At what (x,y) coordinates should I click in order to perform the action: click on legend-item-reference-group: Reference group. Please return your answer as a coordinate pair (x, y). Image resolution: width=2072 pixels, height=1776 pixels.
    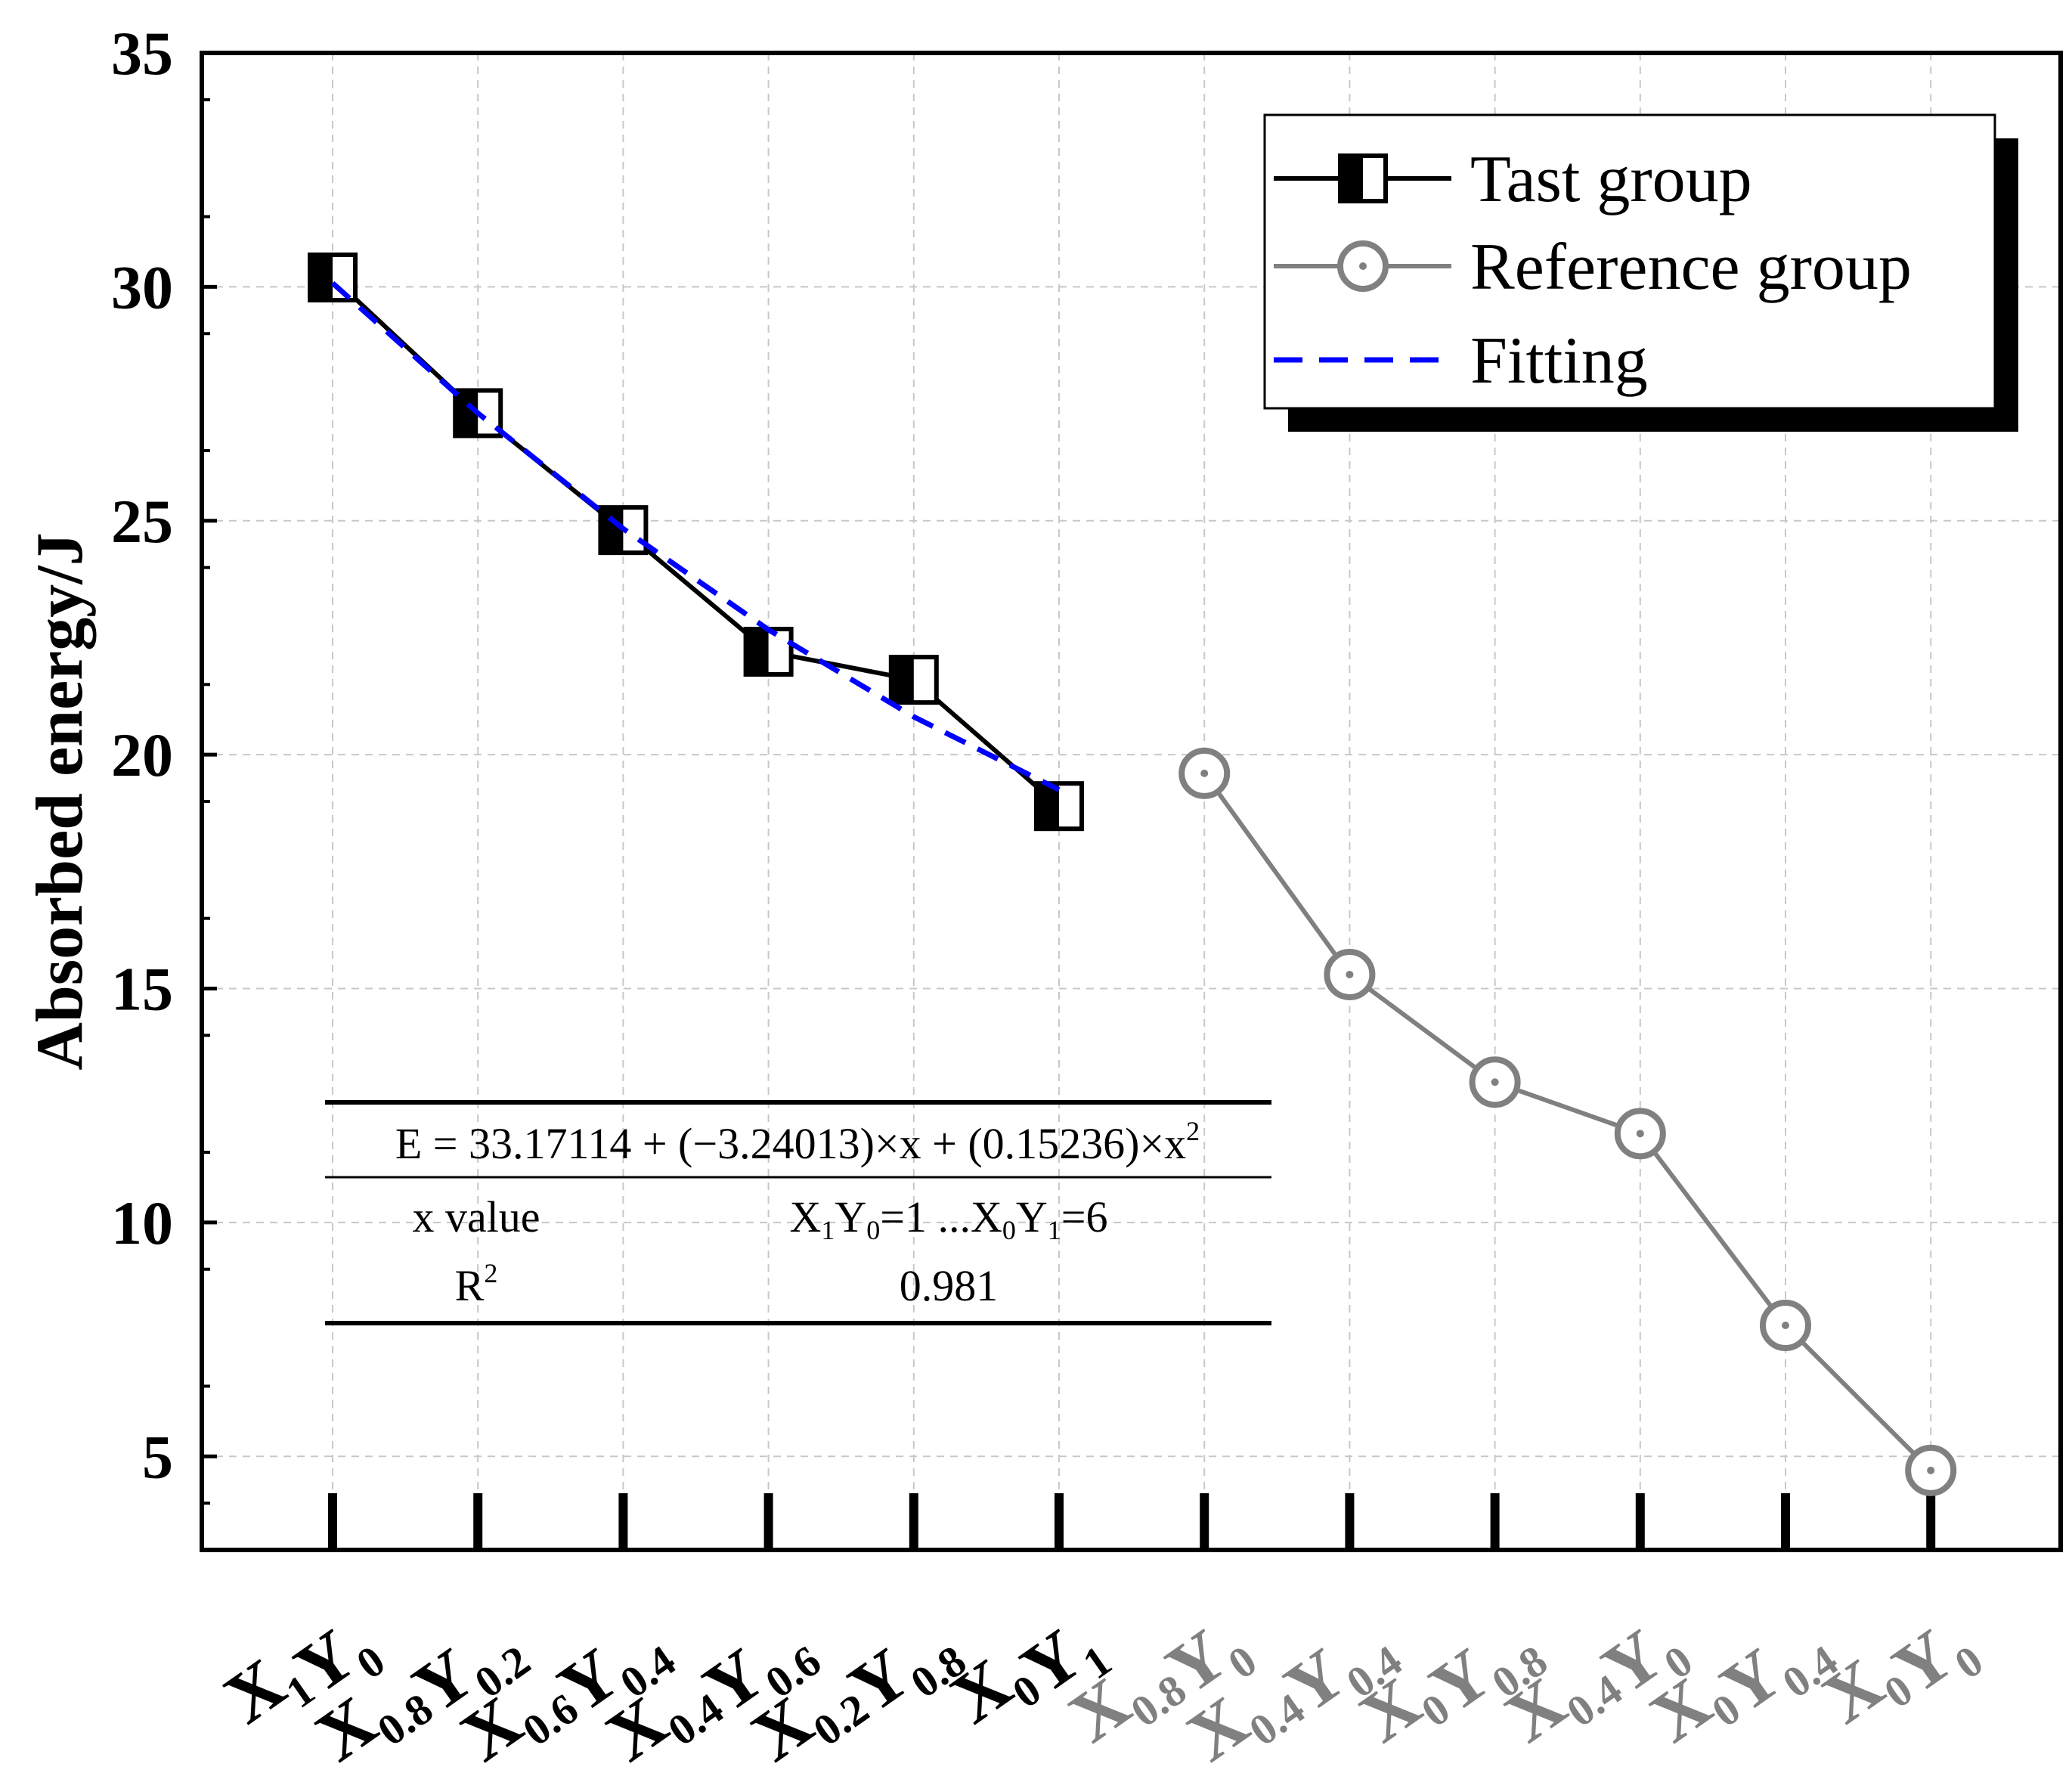
    Looking at the image, I should click on (1593, 267).